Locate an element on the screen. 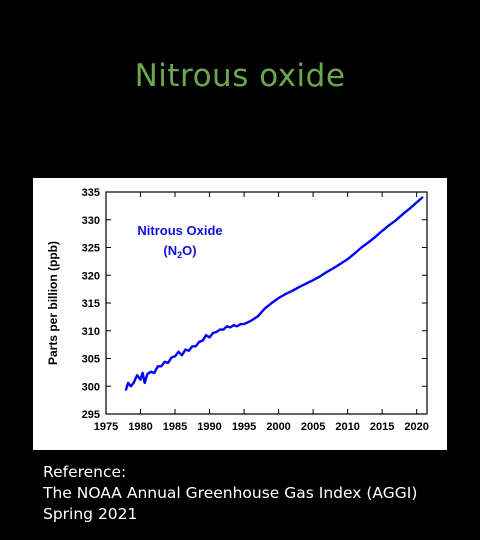  y-tick-label: 335 is located at coordinates (91, 193).